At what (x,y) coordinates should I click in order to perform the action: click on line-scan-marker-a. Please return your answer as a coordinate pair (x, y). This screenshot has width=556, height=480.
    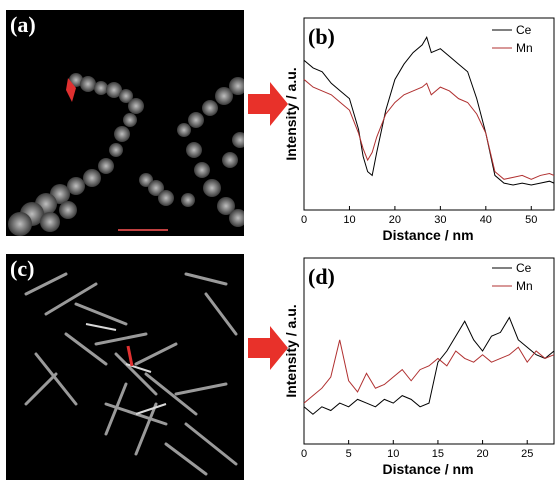
    Looking at the image, I should click on (71, 90).